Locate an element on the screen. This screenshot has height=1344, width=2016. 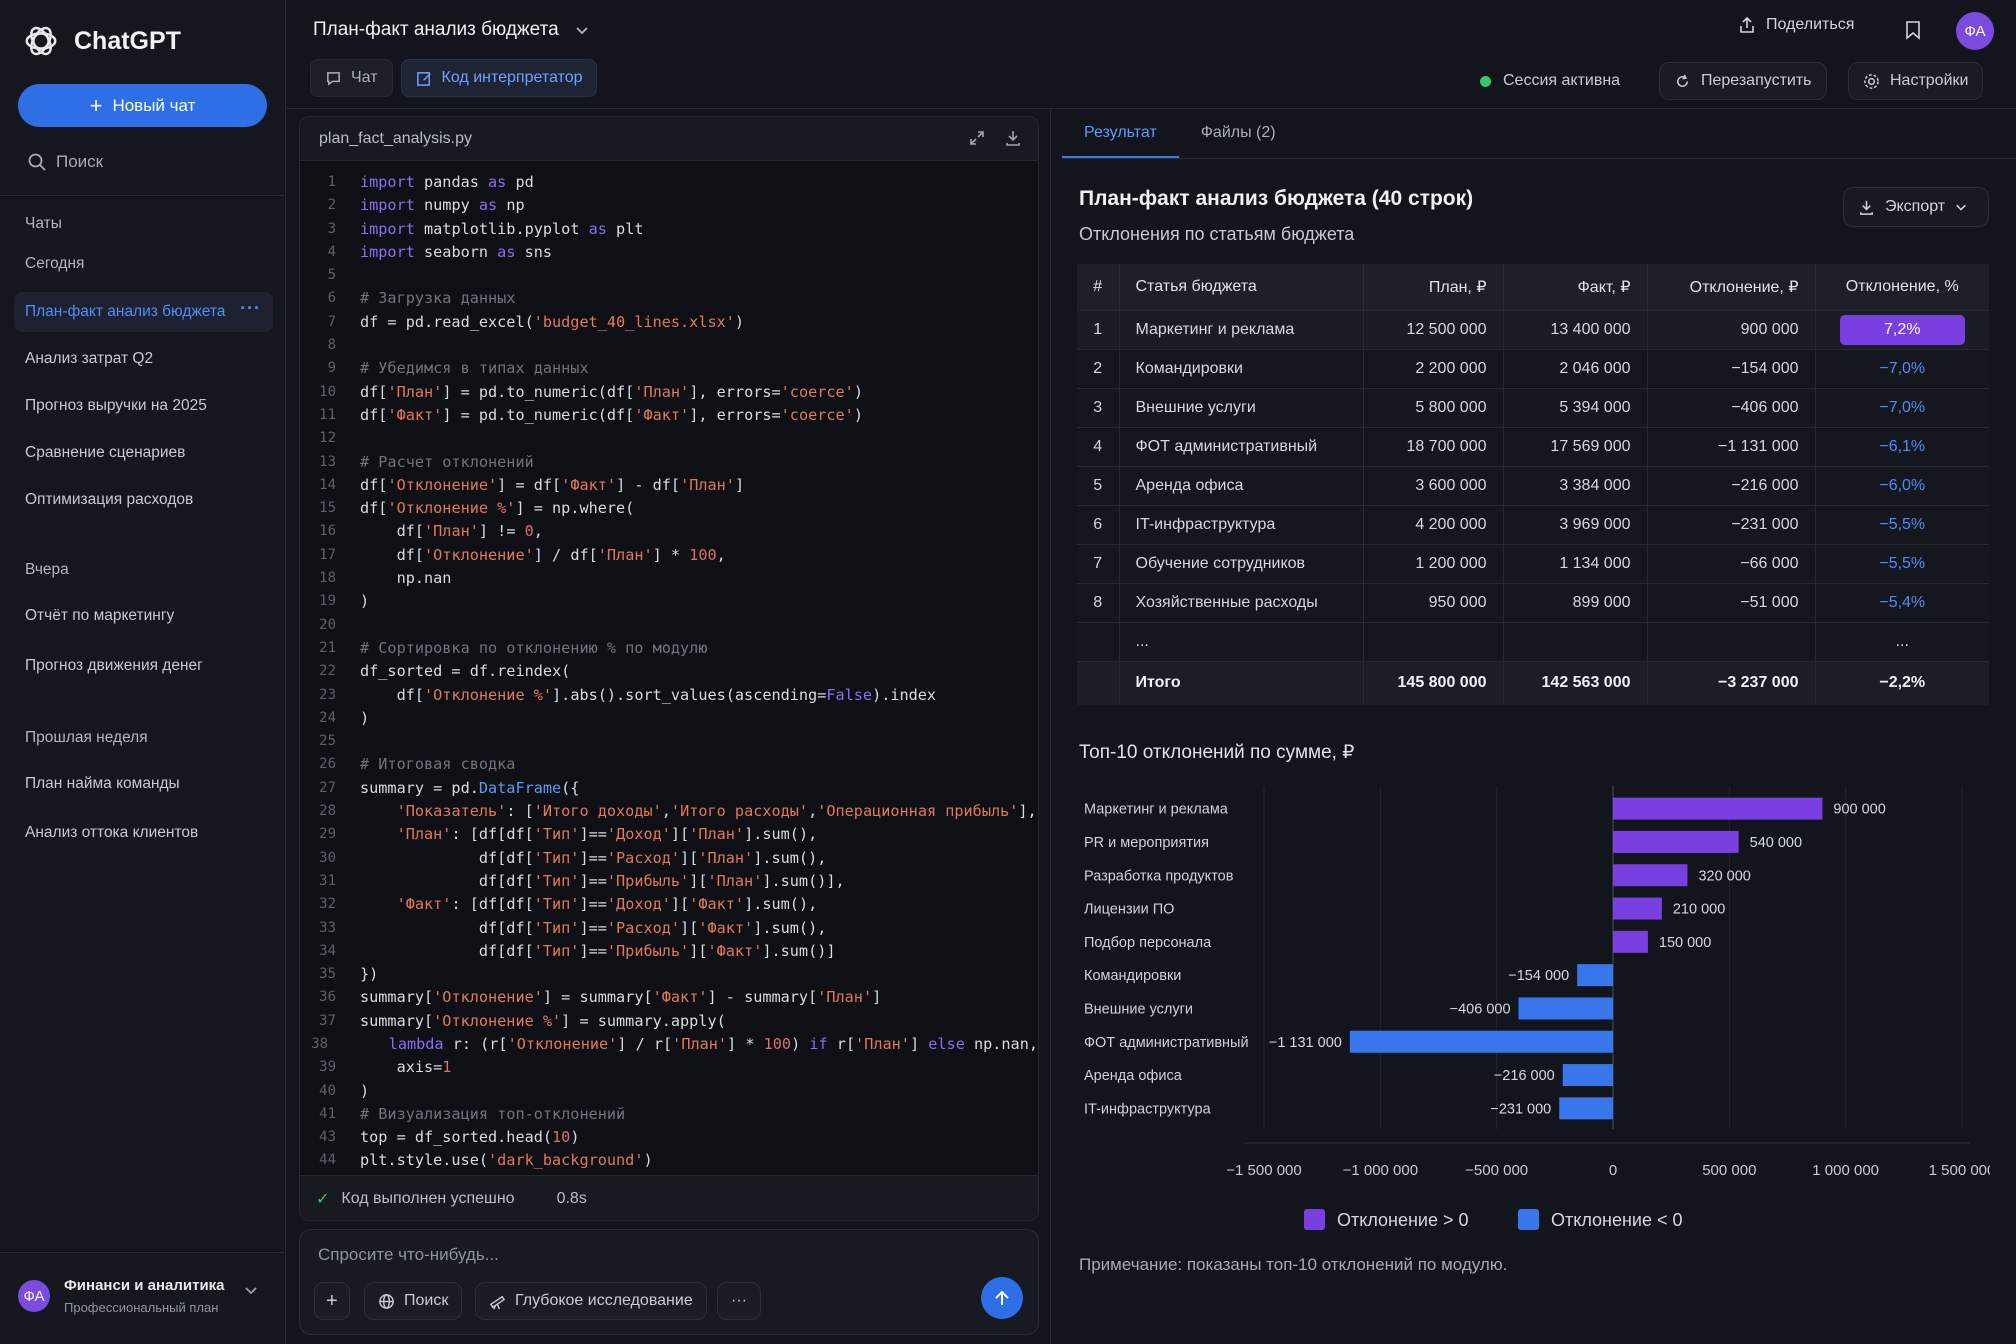
line-number: 26 is located at coordinates (327, 764).